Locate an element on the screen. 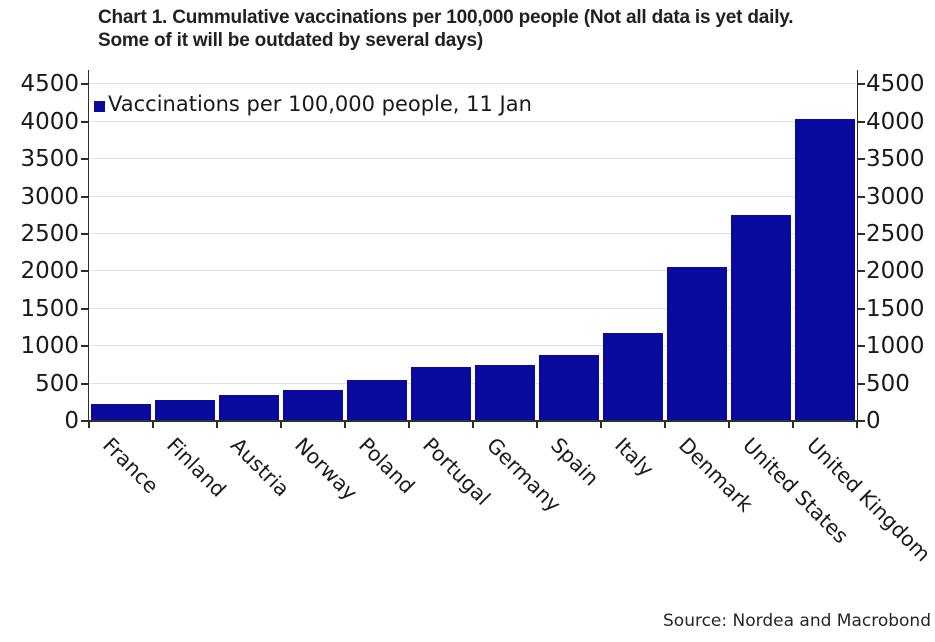 This screenshot has width=935, height=642. legend-swatch-icon is located at coordinates (99, 106).